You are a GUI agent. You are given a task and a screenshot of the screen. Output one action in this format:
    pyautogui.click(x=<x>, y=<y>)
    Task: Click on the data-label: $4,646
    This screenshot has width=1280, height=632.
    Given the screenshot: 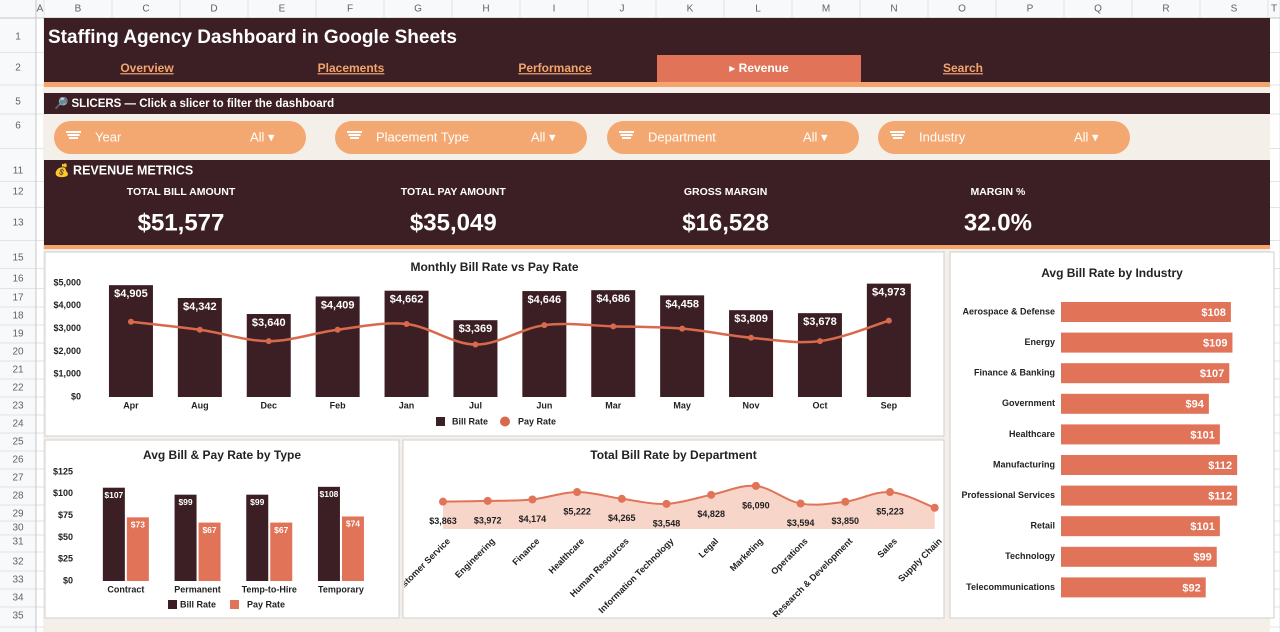 What is the action you would take?
    pyautogui.click(x=545, y=300)
    